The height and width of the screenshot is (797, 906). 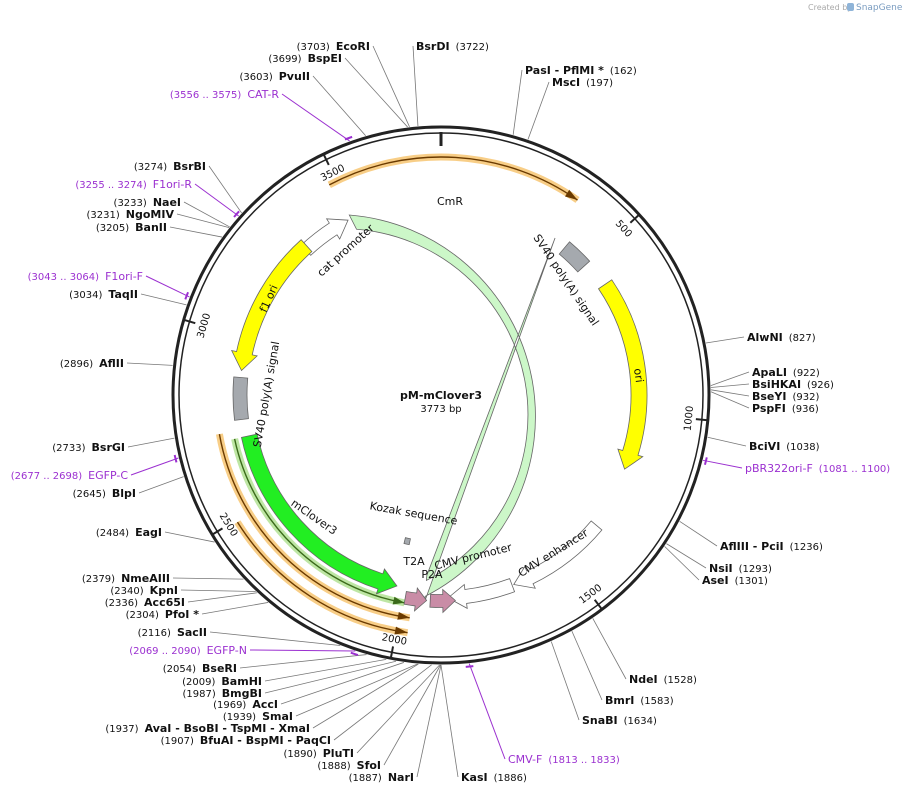 What do you see at coordinates (414, 513) in the screenshot?
I see `feature-label: Kozak sequence` at bounding box center [414, 513].